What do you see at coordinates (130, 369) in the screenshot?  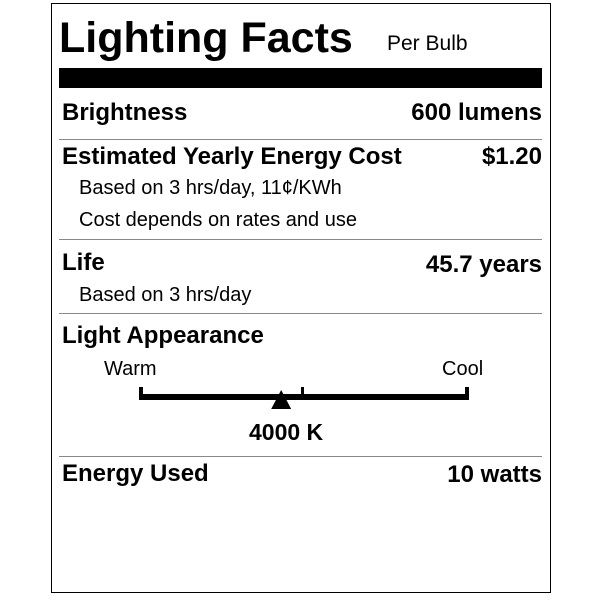 I see `warm-label: Warm` at bounding box center [130, 369].